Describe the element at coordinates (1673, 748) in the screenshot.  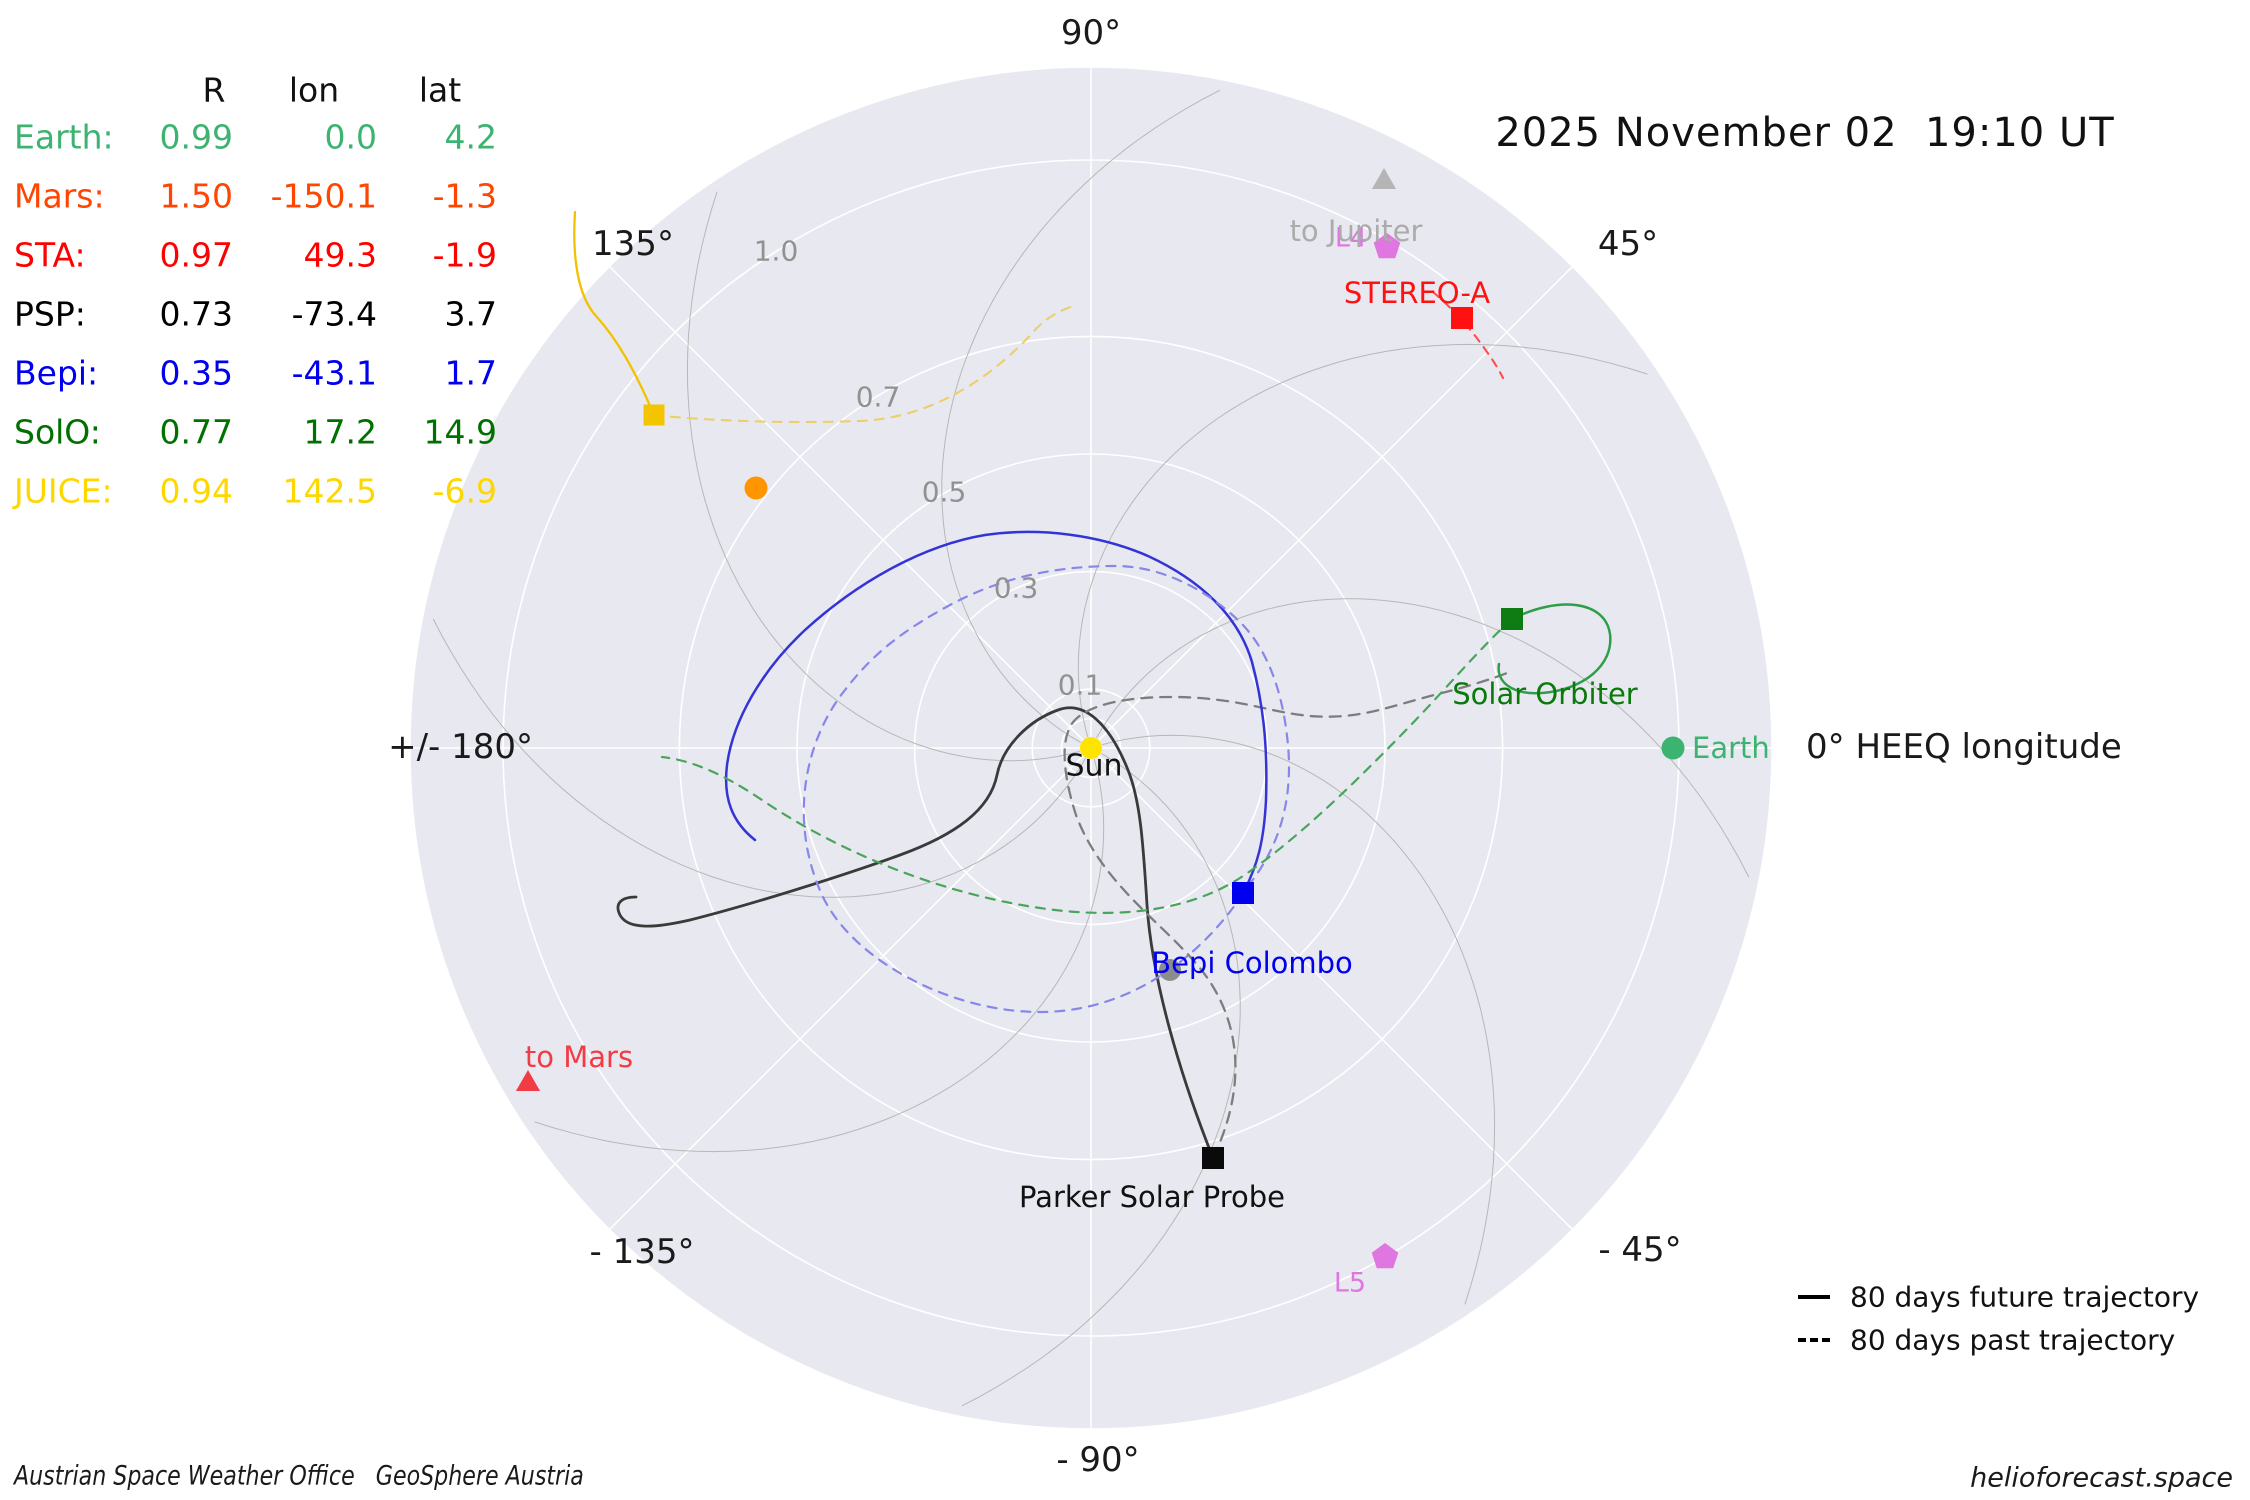
I see `earth-marker` at that location.